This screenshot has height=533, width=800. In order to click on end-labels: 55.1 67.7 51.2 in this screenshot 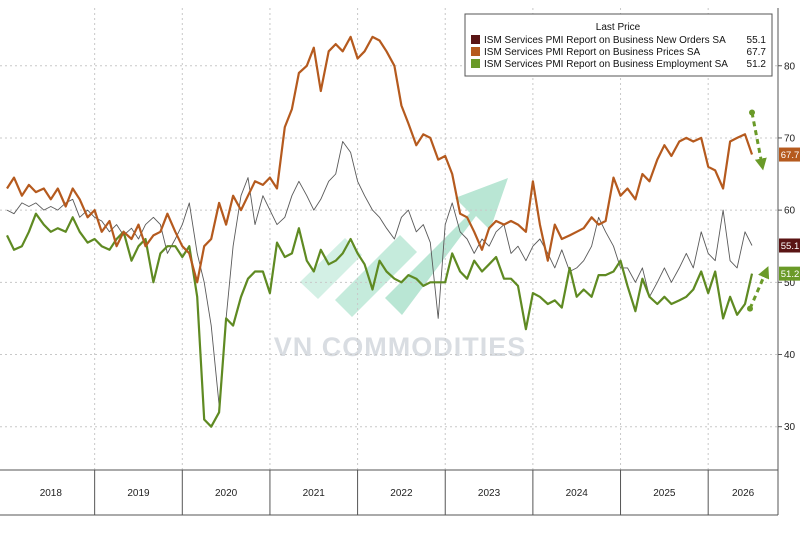, I will do `click(789, 214)`.